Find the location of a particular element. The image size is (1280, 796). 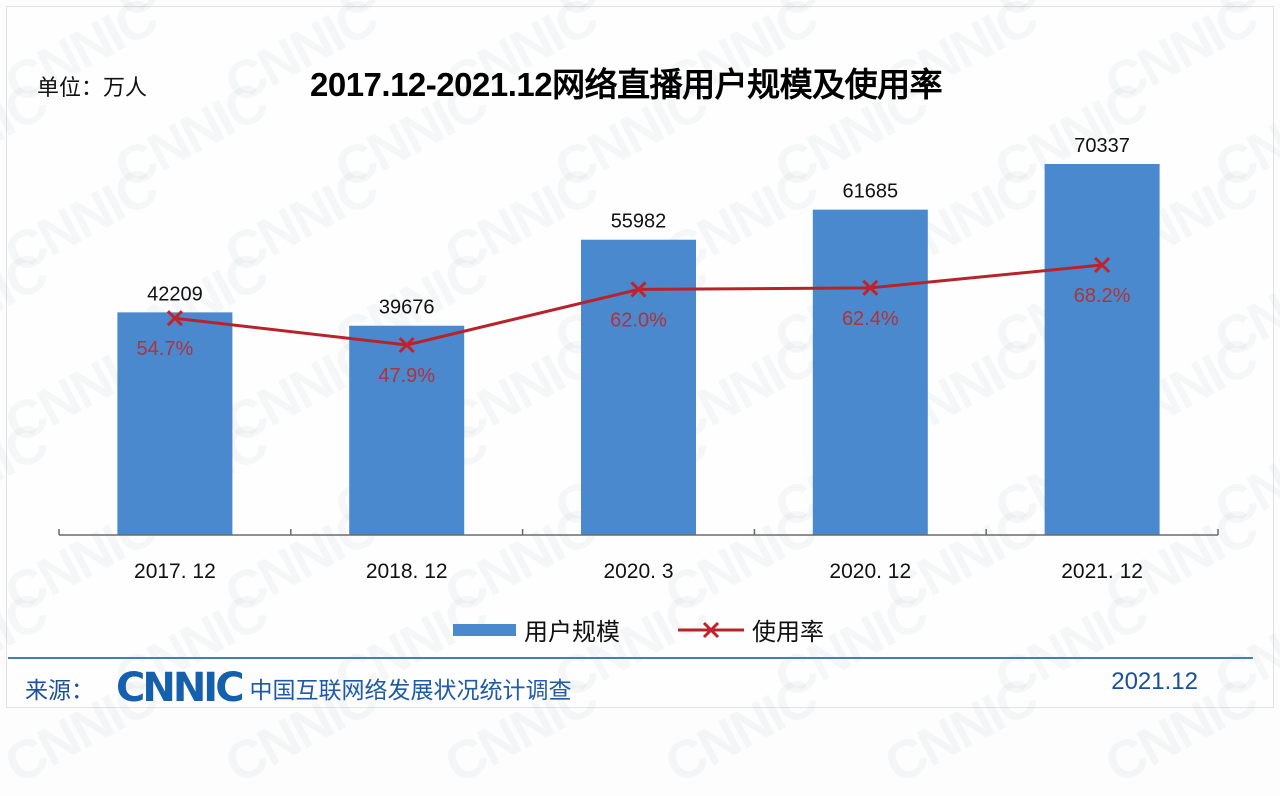

legend-item-user-scale: 用户规模 is located at coordinates (536, 629).